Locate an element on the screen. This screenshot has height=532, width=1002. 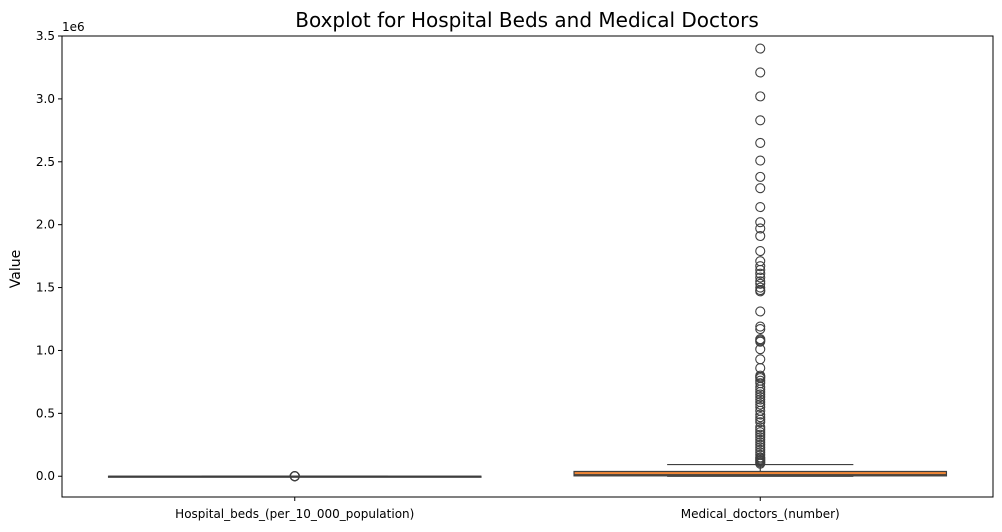
y-axis-offset-label: 1e6 is located at coordinates (73, 27).